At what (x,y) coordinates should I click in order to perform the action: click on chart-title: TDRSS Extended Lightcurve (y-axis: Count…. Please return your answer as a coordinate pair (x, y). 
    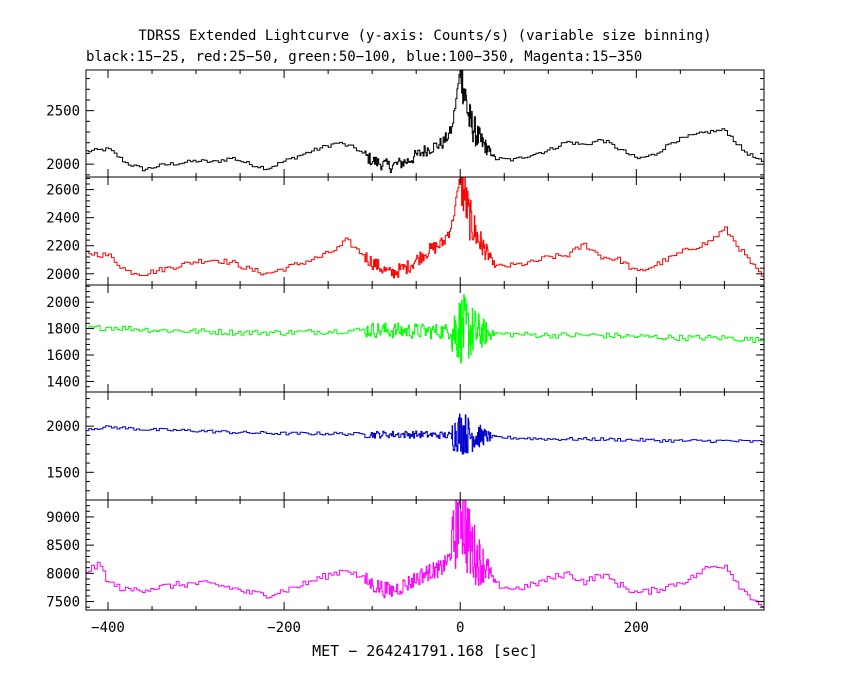
    Looking at the image, I should click on (424, 36).